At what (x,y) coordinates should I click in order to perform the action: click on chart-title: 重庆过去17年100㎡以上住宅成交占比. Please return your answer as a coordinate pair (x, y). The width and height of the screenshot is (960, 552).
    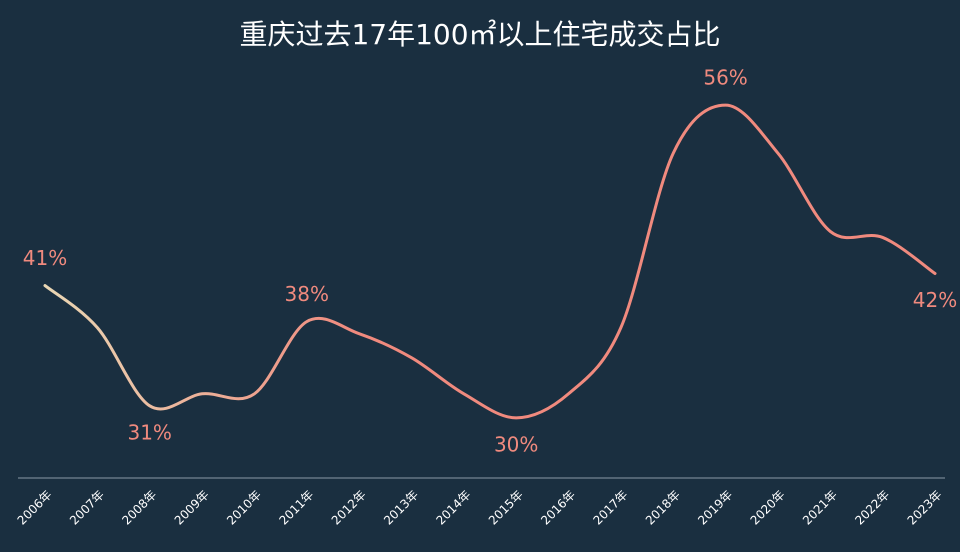
    Looking at the image, I should click on (479, 34).